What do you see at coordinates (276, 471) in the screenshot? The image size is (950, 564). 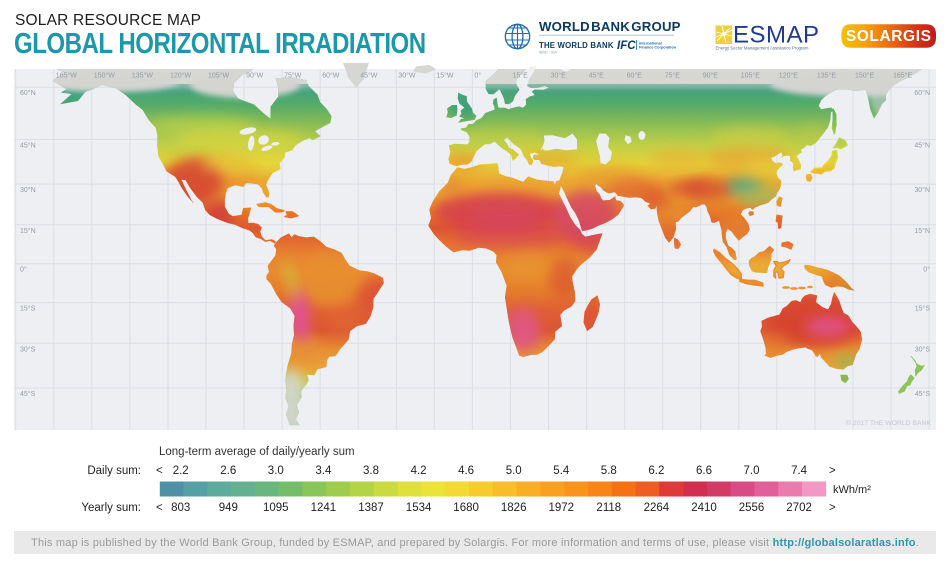 I see `svg-text: 3.0` at bounding box center [276, 471].